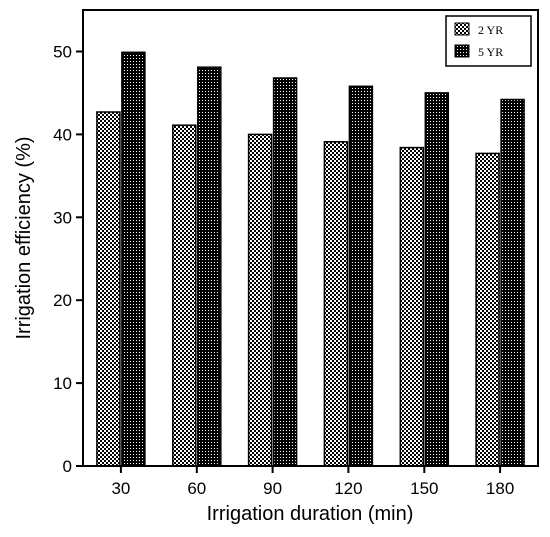 This screenshot has width=550, height=537. Describe the element at coordinates (68, 259) in the screenshot. I see `y-axis-ticks: 0 10 20 30 40 50` at that location.